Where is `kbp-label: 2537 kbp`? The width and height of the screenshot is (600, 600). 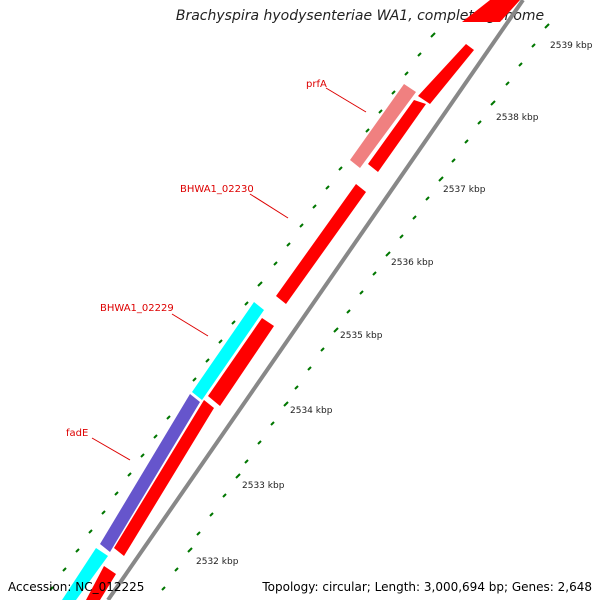
kbp-label: 2537 kbp is located at coordinates (464, 190).